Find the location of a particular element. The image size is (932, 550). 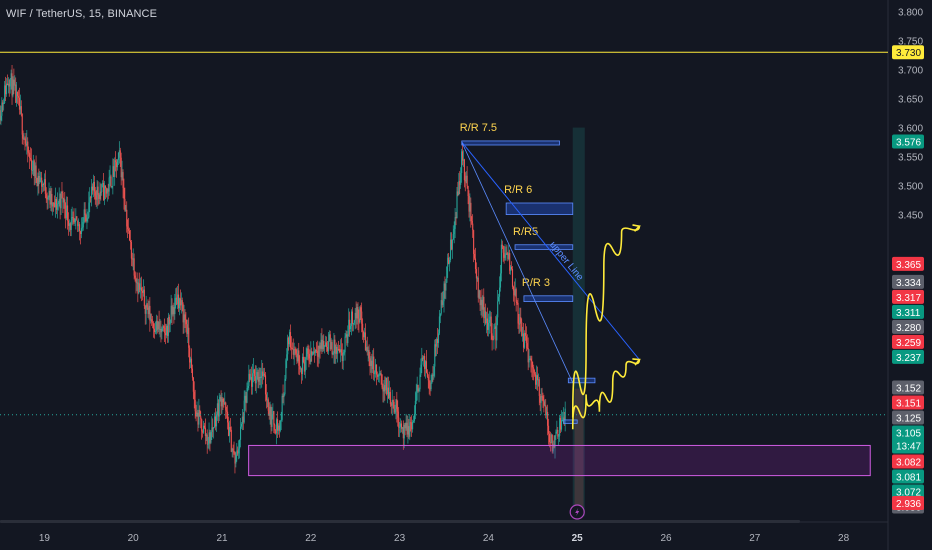

price-badge-text: 3.082 is located at coordinates (908, 462).